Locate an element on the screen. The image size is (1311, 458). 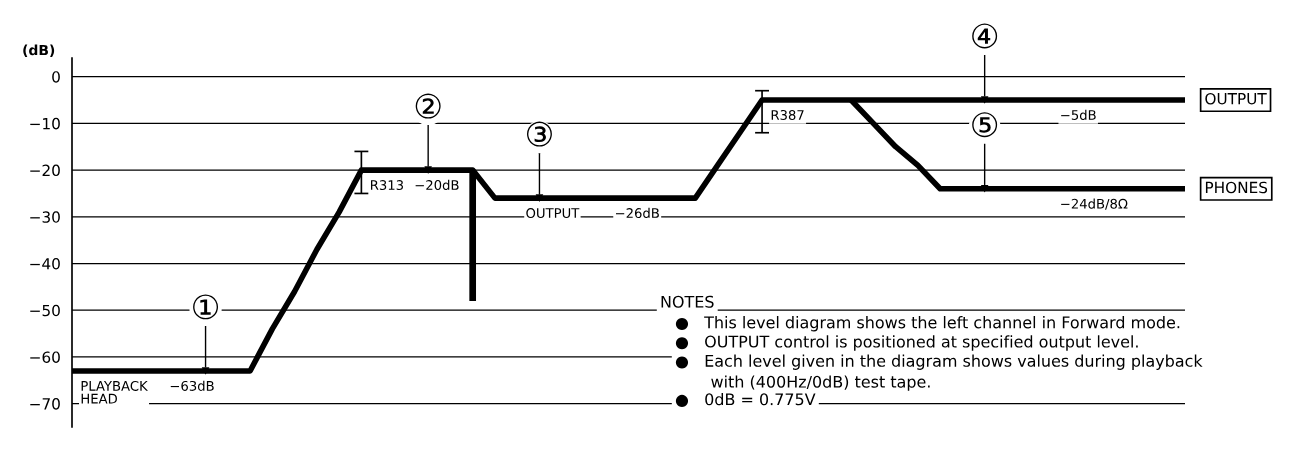
y-tick-label: −60 is located at coordinates (45, 357).